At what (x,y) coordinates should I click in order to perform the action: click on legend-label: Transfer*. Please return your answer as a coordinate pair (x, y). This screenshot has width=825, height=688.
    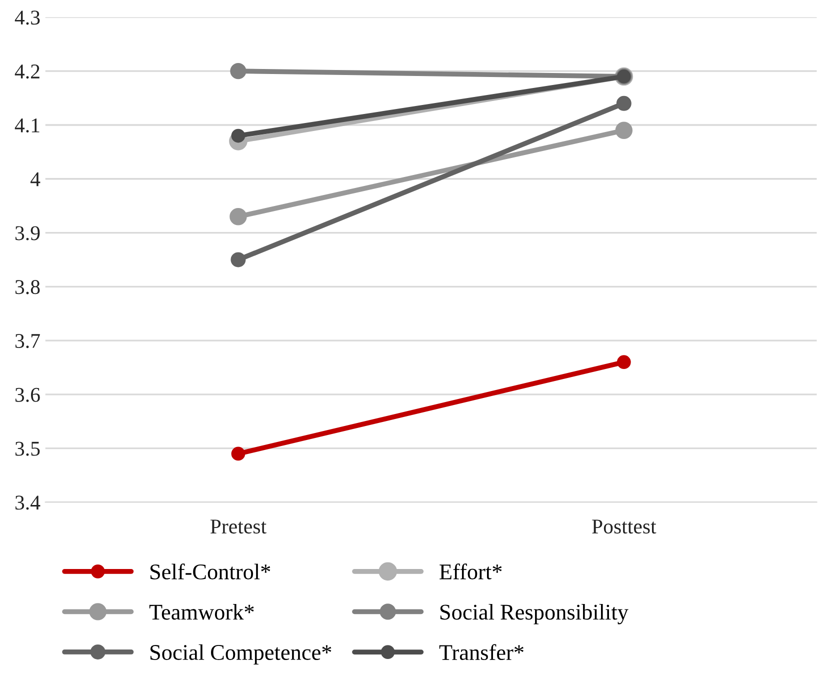
    Looking at the image, I should click on (481, 652).